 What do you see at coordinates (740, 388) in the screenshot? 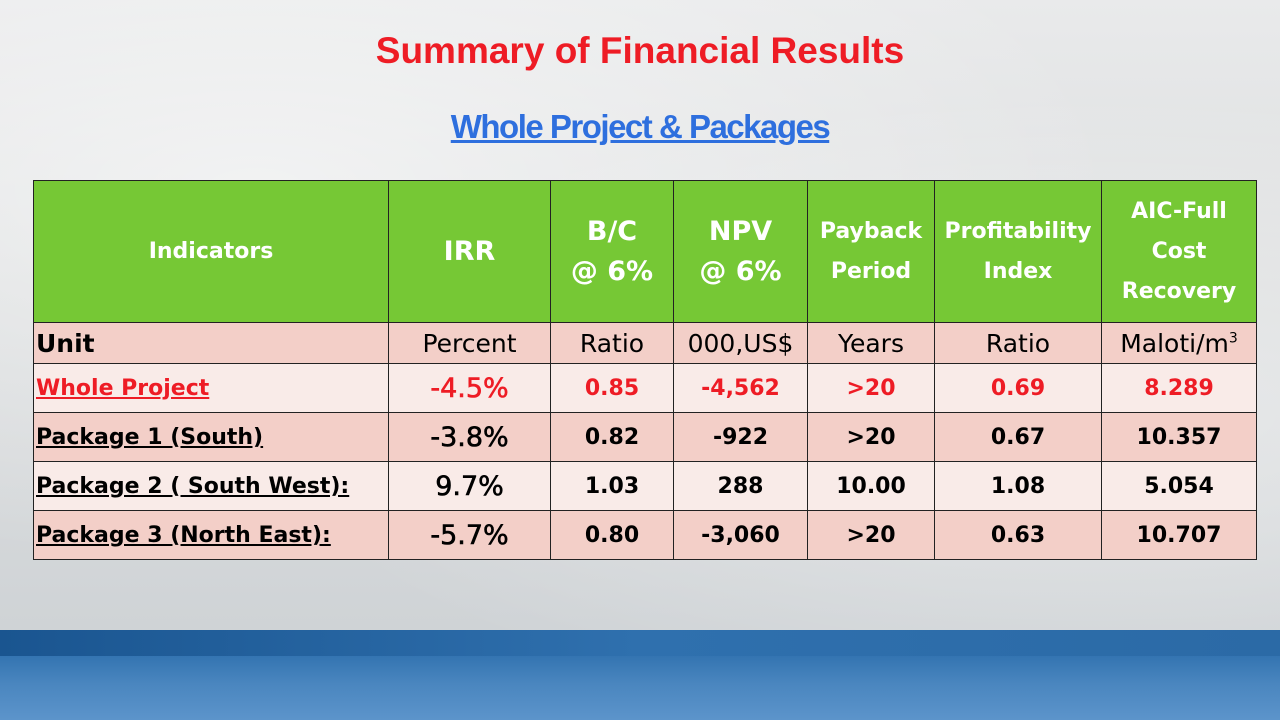
I see `cell-npv: -4,562` at bounding box center [740, 388].